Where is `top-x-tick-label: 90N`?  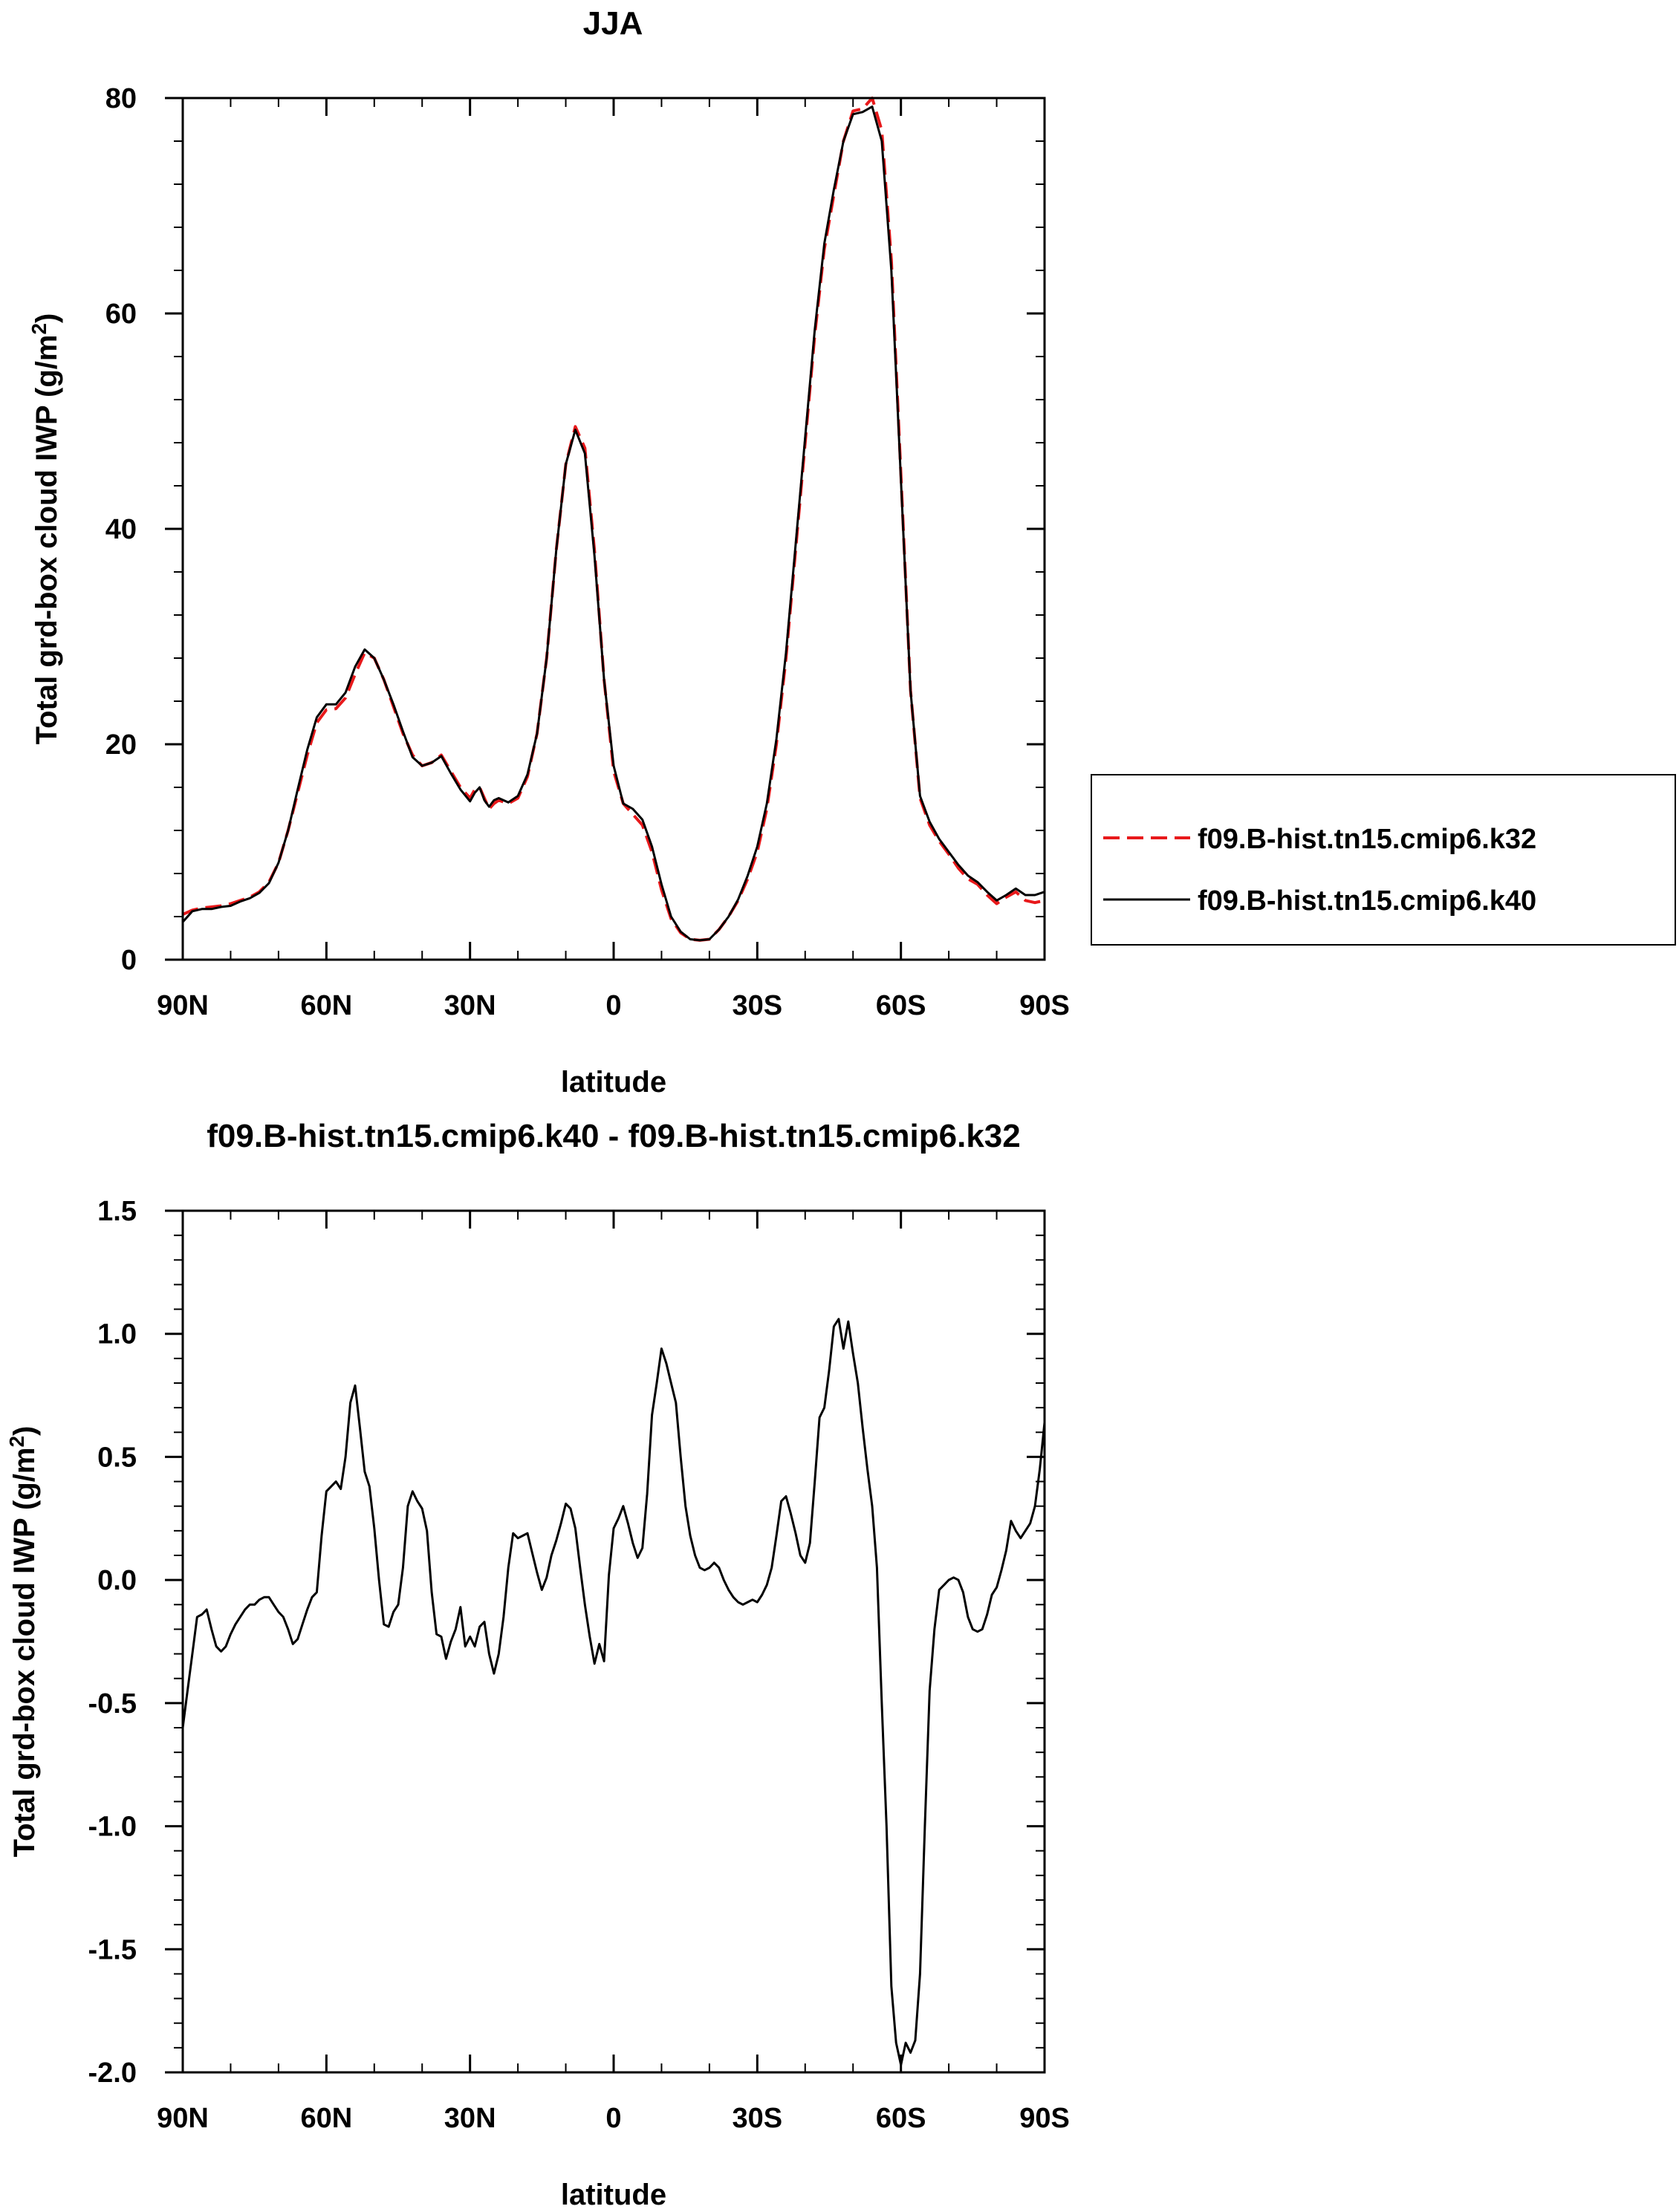 top-x-tick-label: 90N is located at coordinates (183, 1006).